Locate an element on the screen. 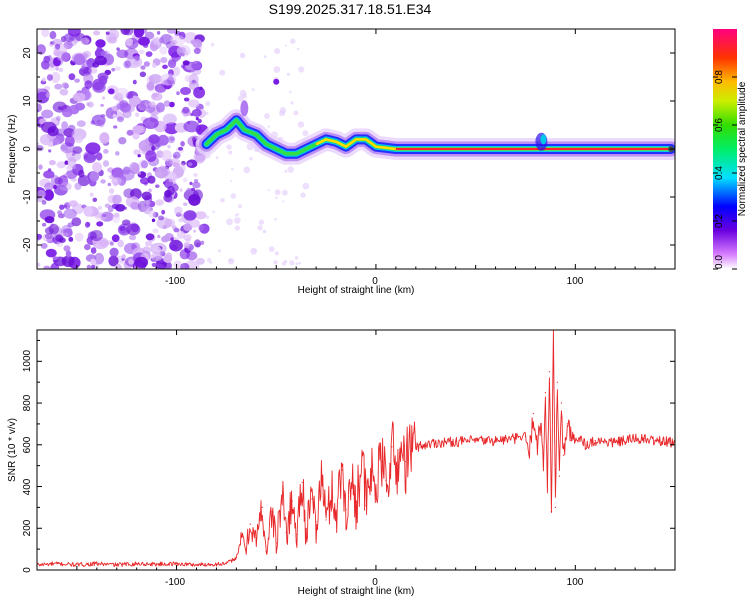  colorbar-tick-label: 0.6 is located at coordinates (719, 125).